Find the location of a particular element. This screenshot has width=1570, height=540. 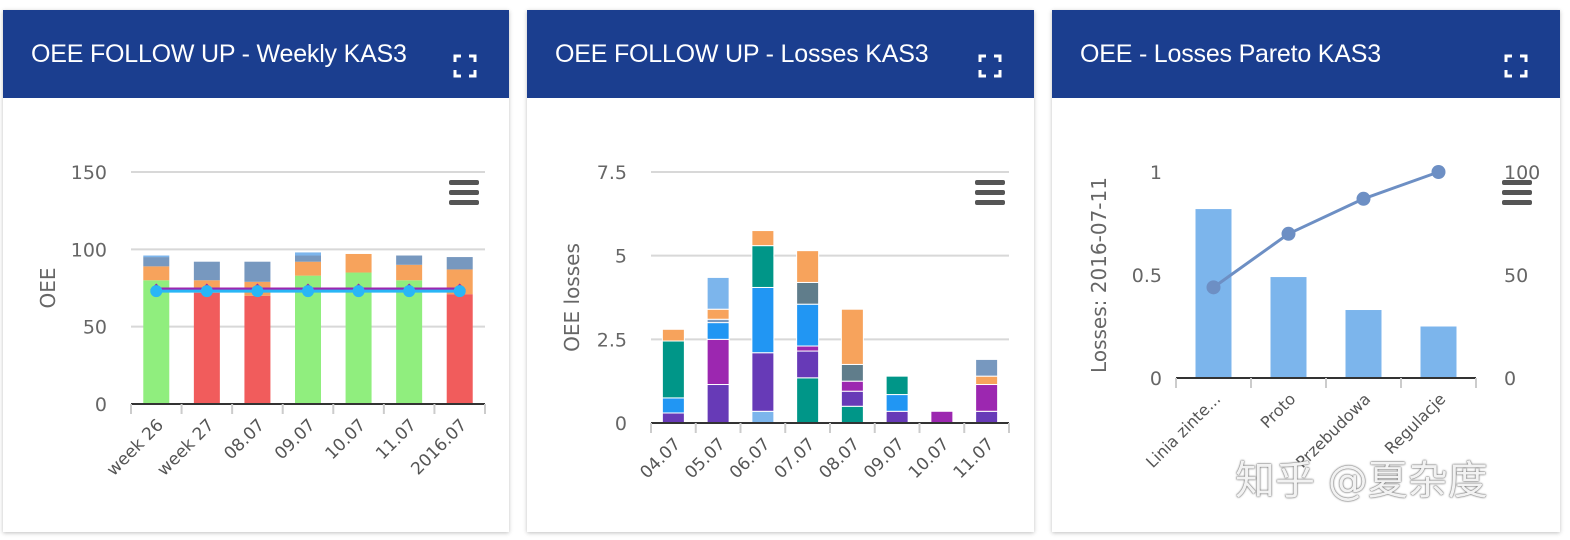

panel-title: OEE FOLLOW UP - Losses KAS3 is located at coordinates (742, 54).